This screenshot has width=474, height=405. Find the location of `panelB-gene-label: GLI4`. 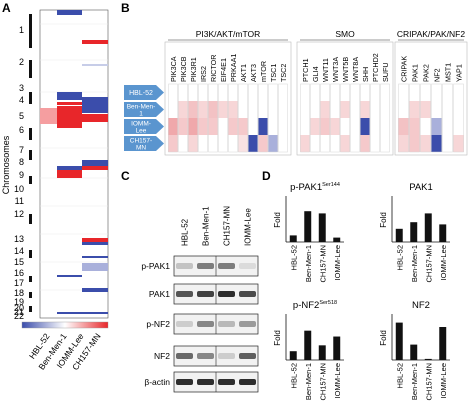

panelB-gene-label: GLI4 is located at coordinates (315, 74).